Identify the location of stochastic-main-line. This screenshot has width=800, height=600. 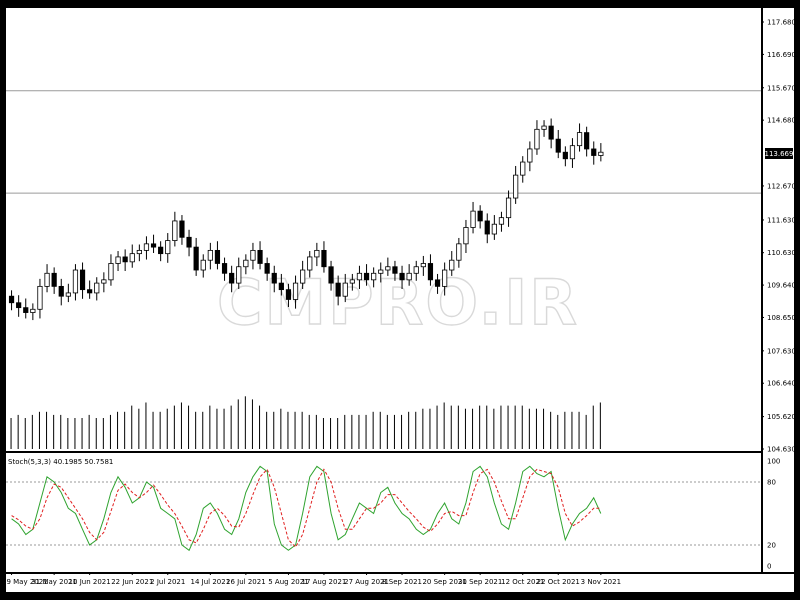
(306, 508).